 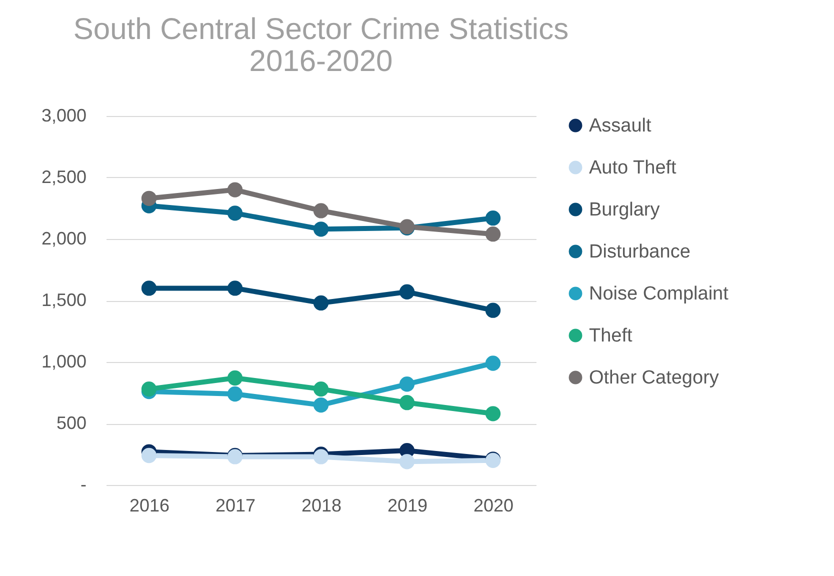 What do you see at coordinates (321, 506) in the screenshot?
I see `x-tick-label: 2018` at bounding box center [321, 506].